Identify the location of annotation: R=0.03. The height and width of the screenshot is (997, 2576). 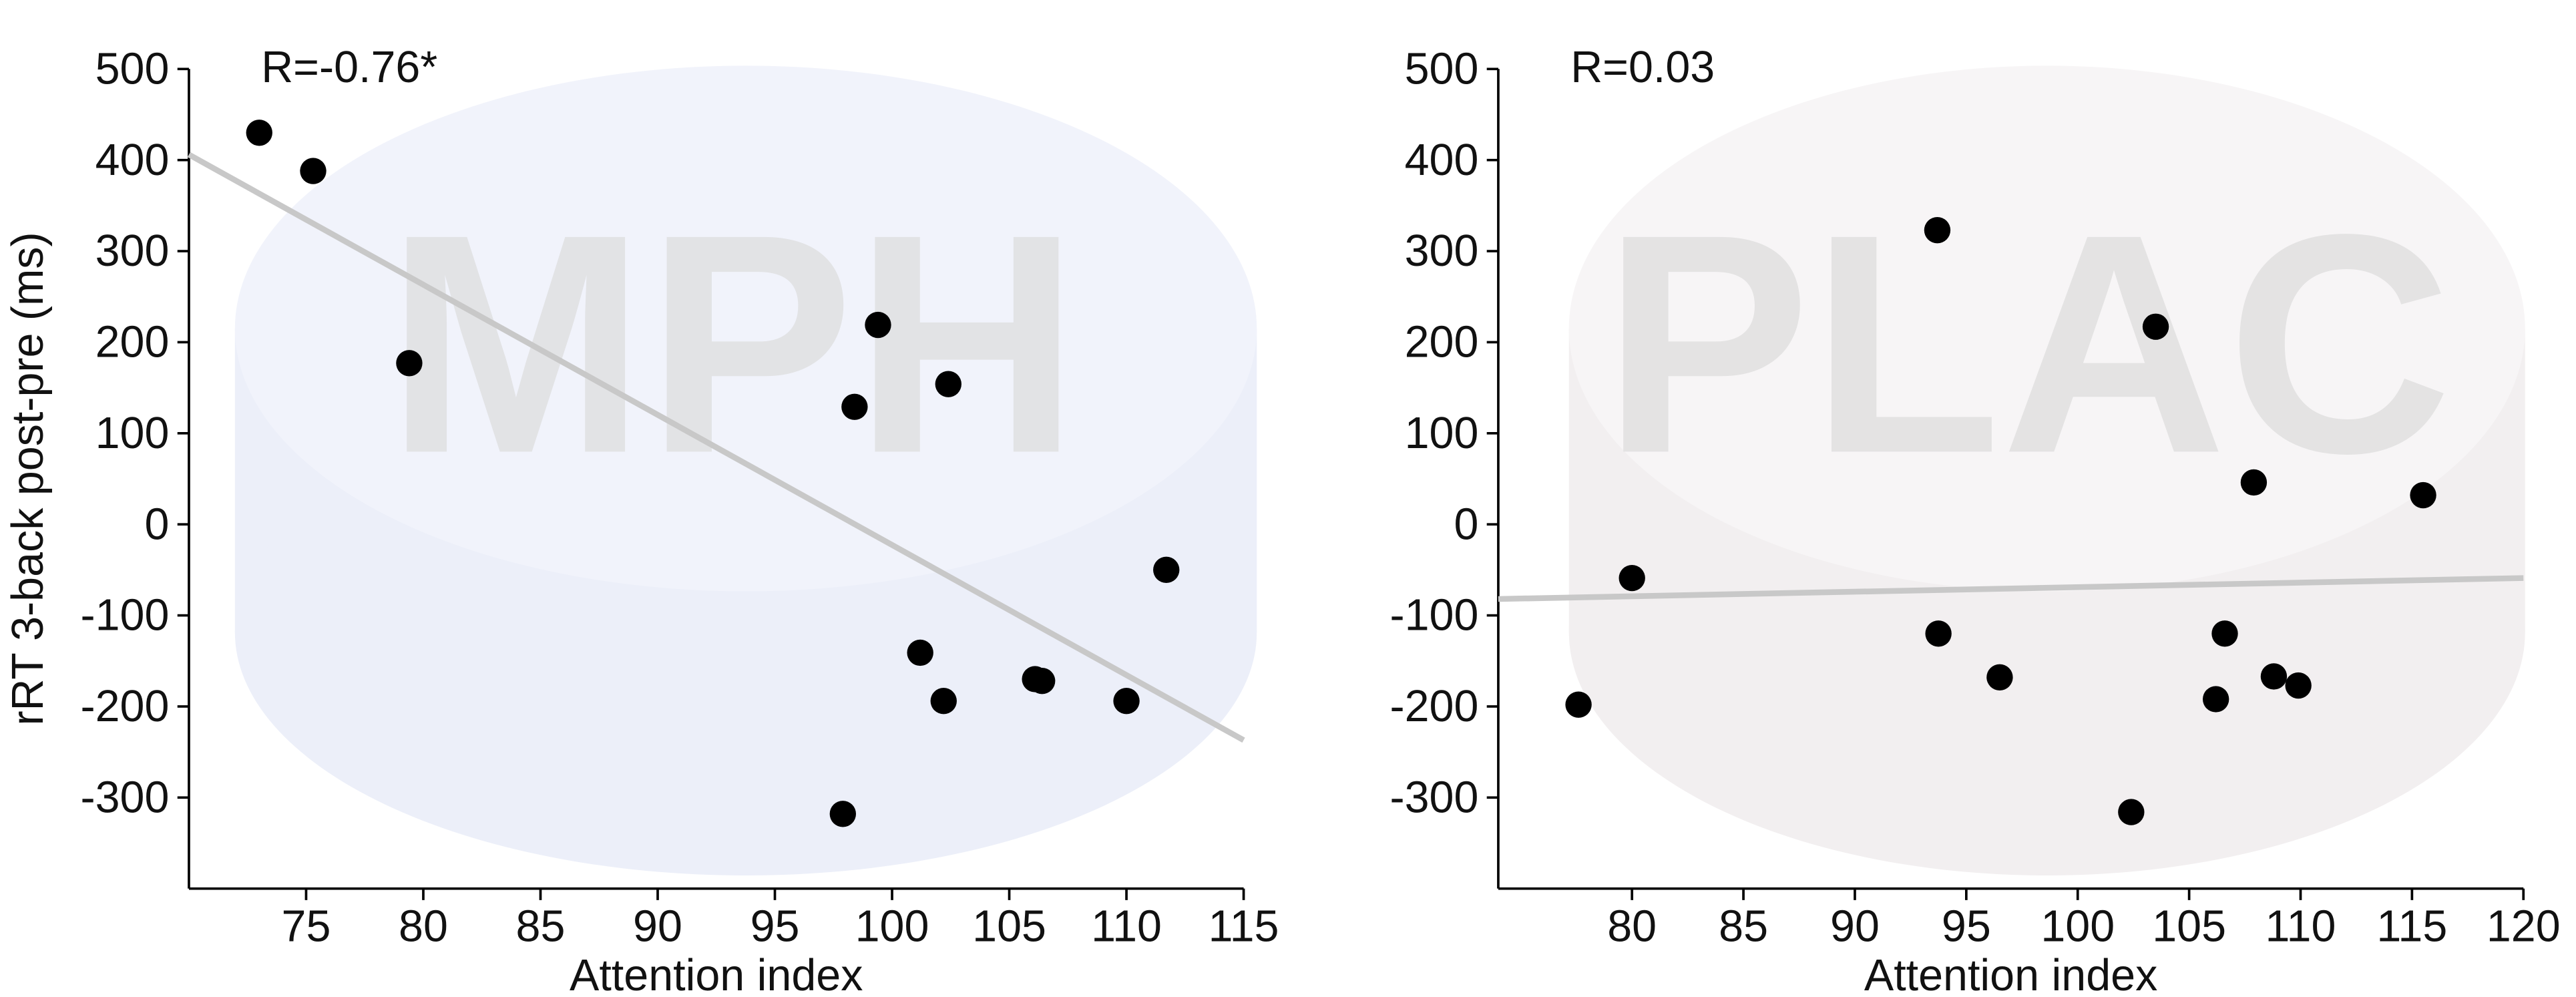
(1642, 67).